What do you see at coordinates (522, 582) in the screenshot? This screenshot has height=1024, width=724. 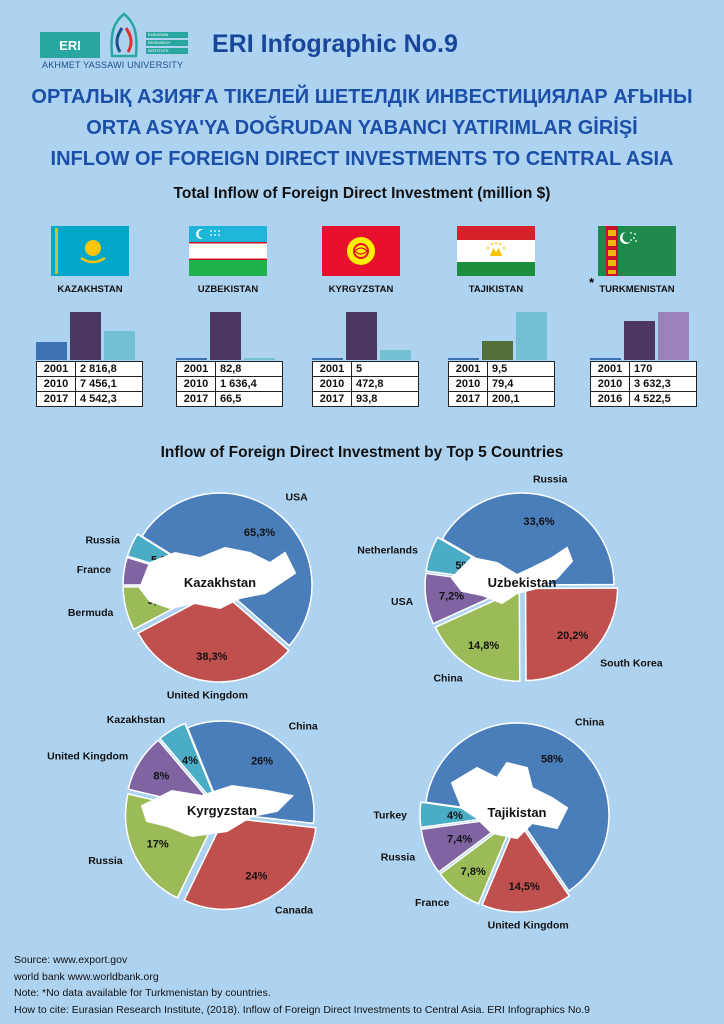 I see `pie-country-label: Uzbekistan` at bounding box center [522, 582].